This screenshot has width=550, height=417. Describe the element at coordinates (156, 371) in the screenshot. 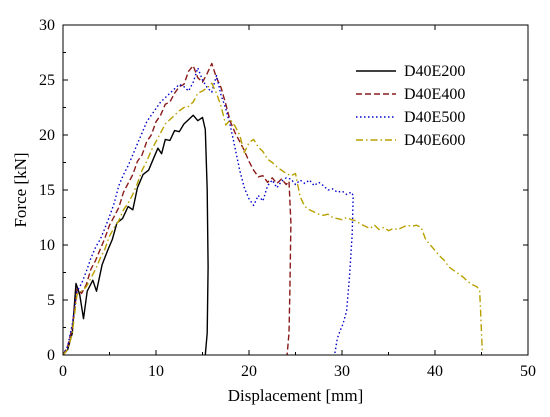

I see `x-tick-label: 10` at that location.